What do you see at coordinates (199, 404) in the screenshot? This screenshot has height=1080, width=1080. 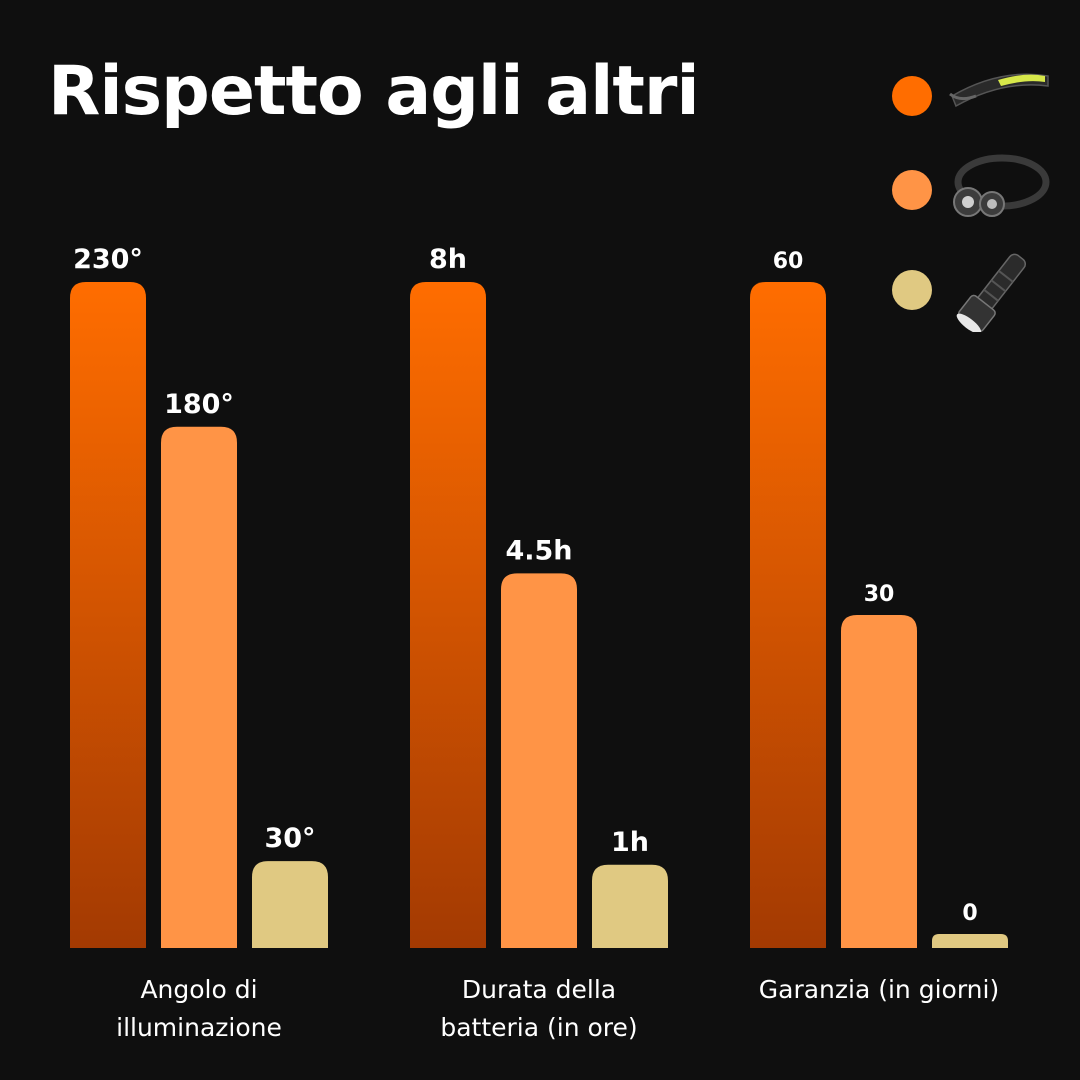 I see `data-label-group-1-series-2: 180°` at bounding box center [199, 404].